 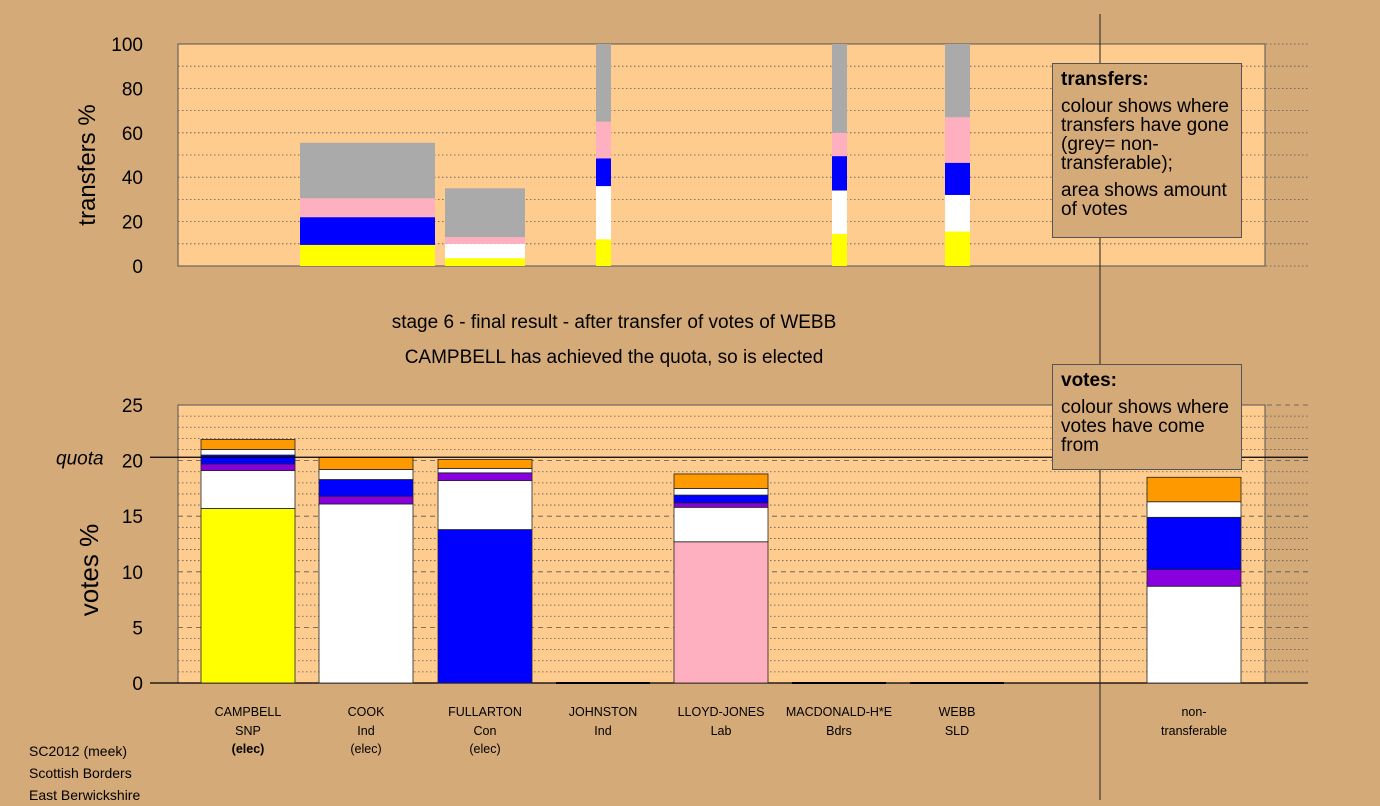 I want to click on votes-y-tick-label: 5, so click(x=137, y=628).